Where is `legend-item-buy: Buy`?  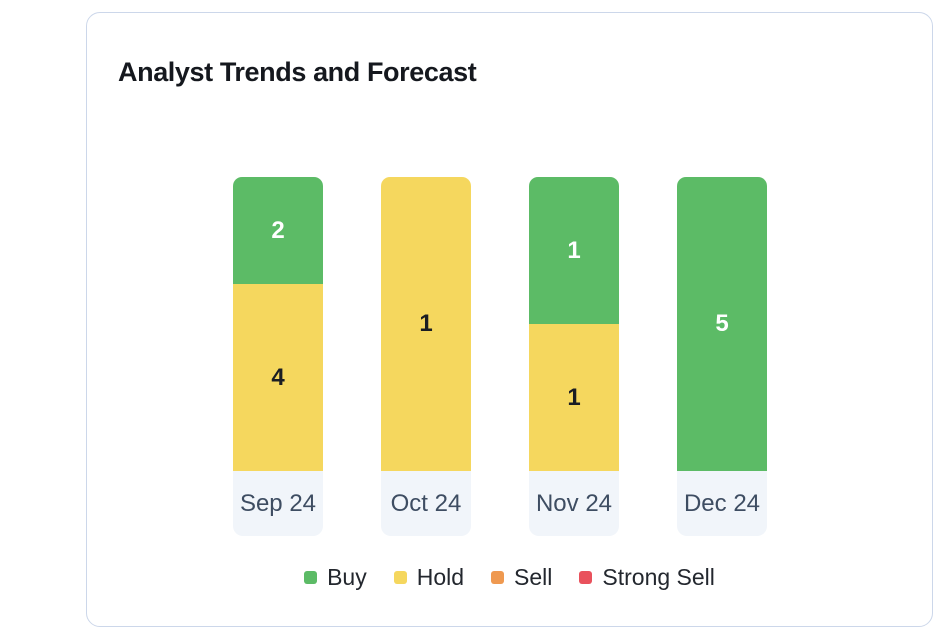 legend-item-buy: Buy is located at coordinates (335, 577).